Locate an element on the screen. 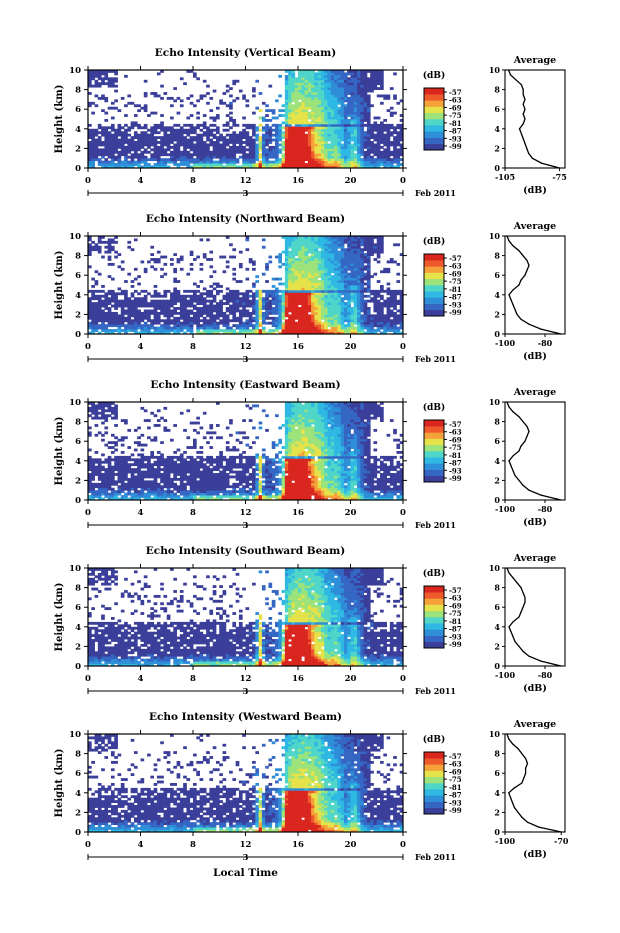 This screenshot has width=620, height=933. profile-frame is located at coordinates (535, 119).